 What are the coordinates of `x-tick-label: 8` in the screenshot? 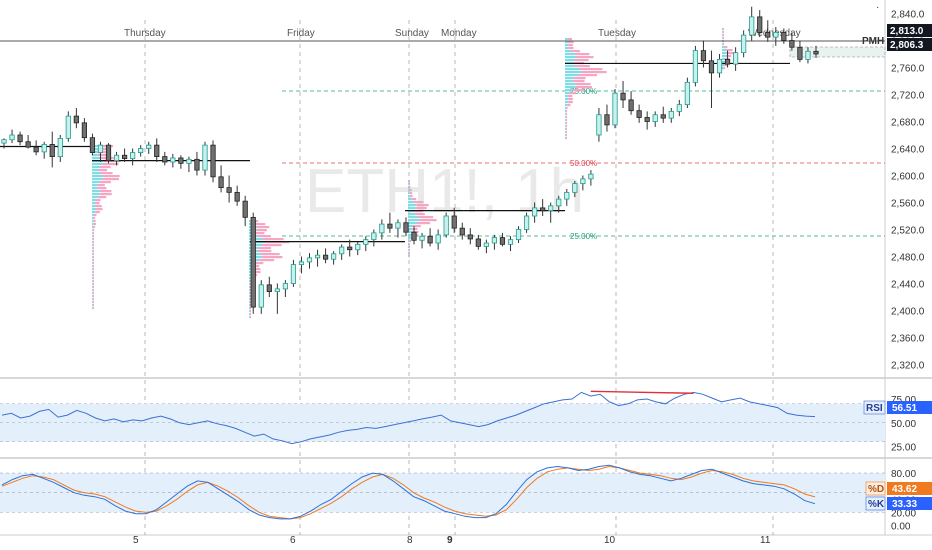 It's located at (410, 540).